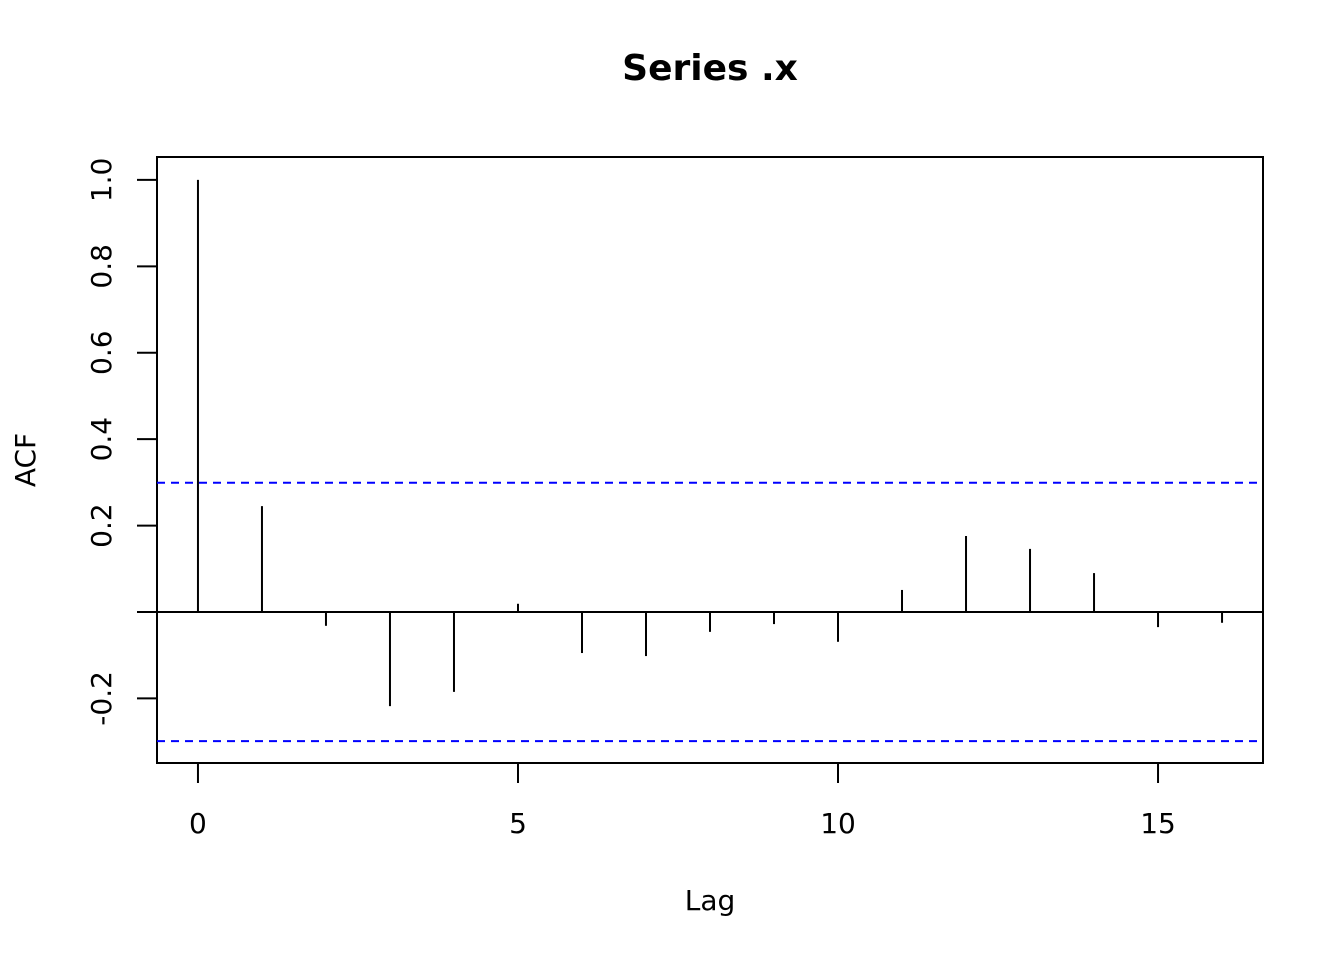 This screenshot has width=1344, height=960. What do you see at coordinates (1158, 823) in the screenshot?
I see `x-tick-label: 15` at bounding box center [1158, 823].